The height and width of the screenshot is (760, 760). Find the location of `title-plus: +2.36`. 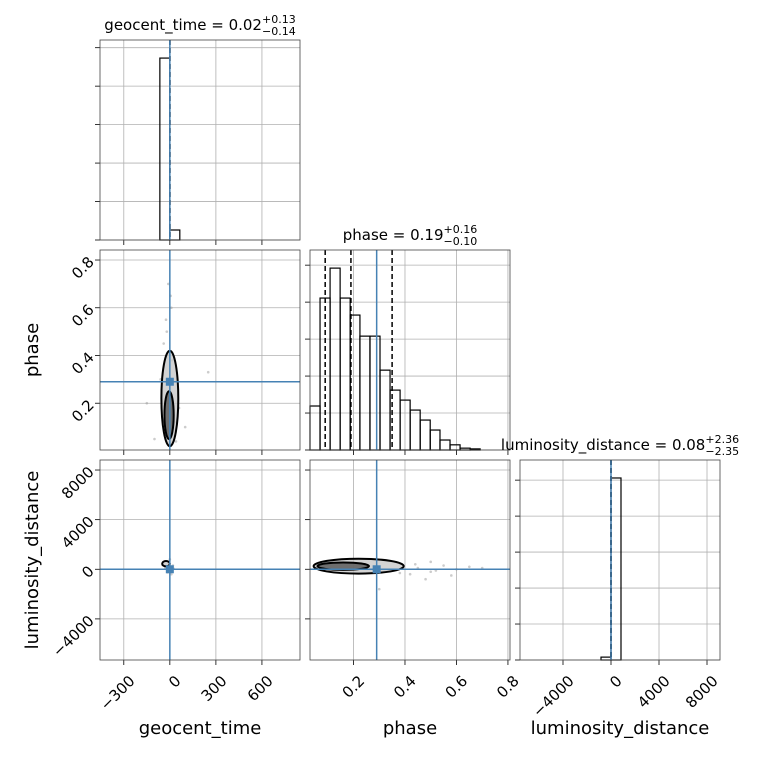

title-plus: +2.36 is located at coordinates (722, 439).